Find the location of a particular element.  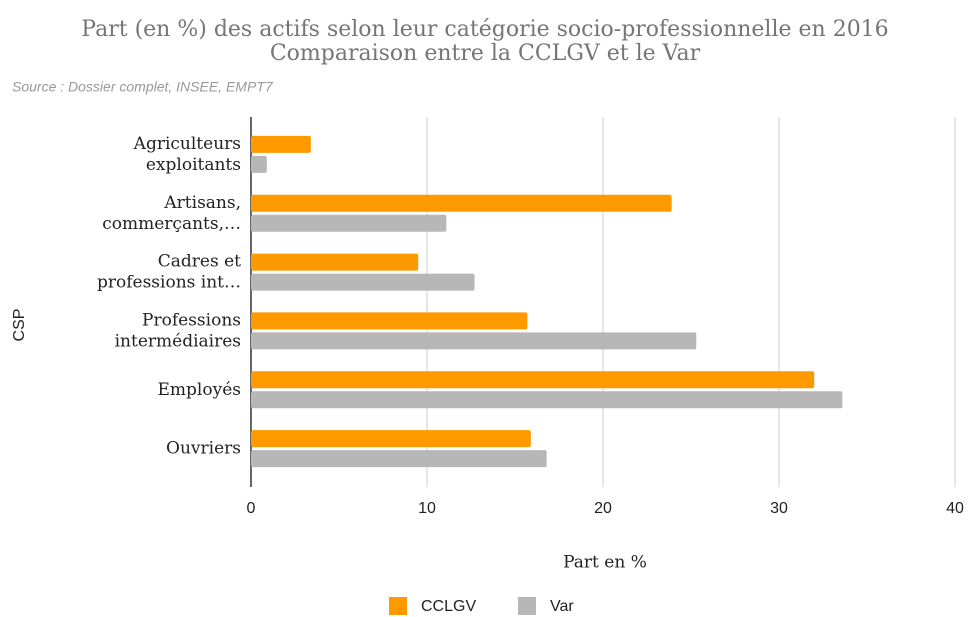

x-axis-label: Part en % is located at coordinates (605, 563).